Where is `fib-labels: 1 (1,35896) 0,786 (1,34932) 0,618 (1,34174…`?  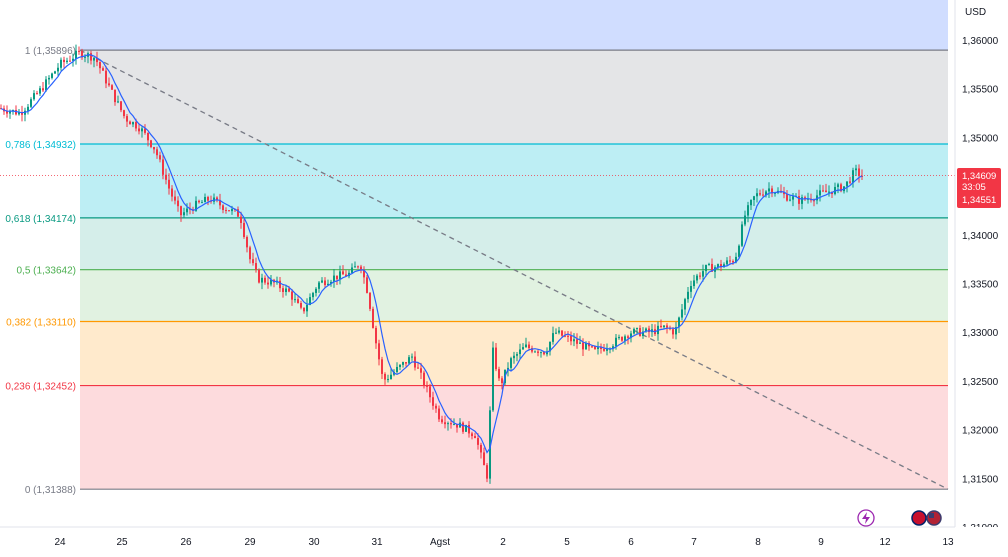 fib-labels: 1 (1,35896) 0,786 (1,34932) 0,618 (1,34174… is located at coordinates (40, 271).